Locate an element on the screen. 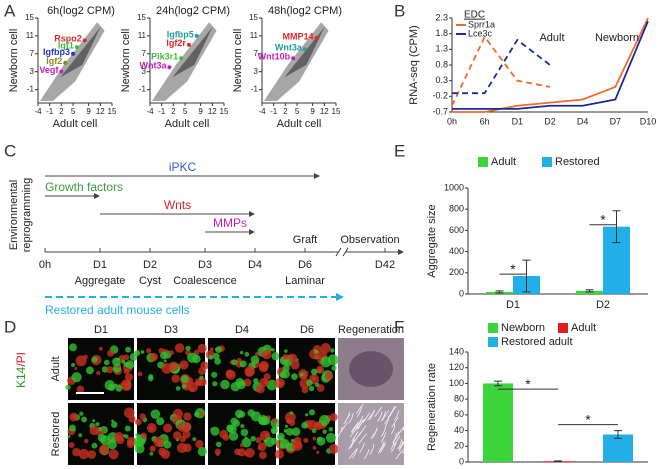  y-tick-label: 120 is located at coordinates (456, 367).